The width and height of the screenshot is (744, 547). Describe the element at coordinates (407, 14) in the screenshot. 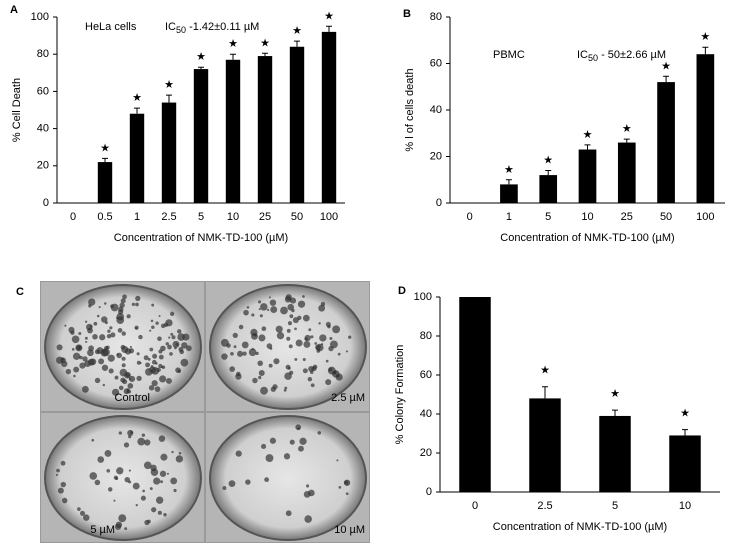

I see `panel-label: B` at that location.